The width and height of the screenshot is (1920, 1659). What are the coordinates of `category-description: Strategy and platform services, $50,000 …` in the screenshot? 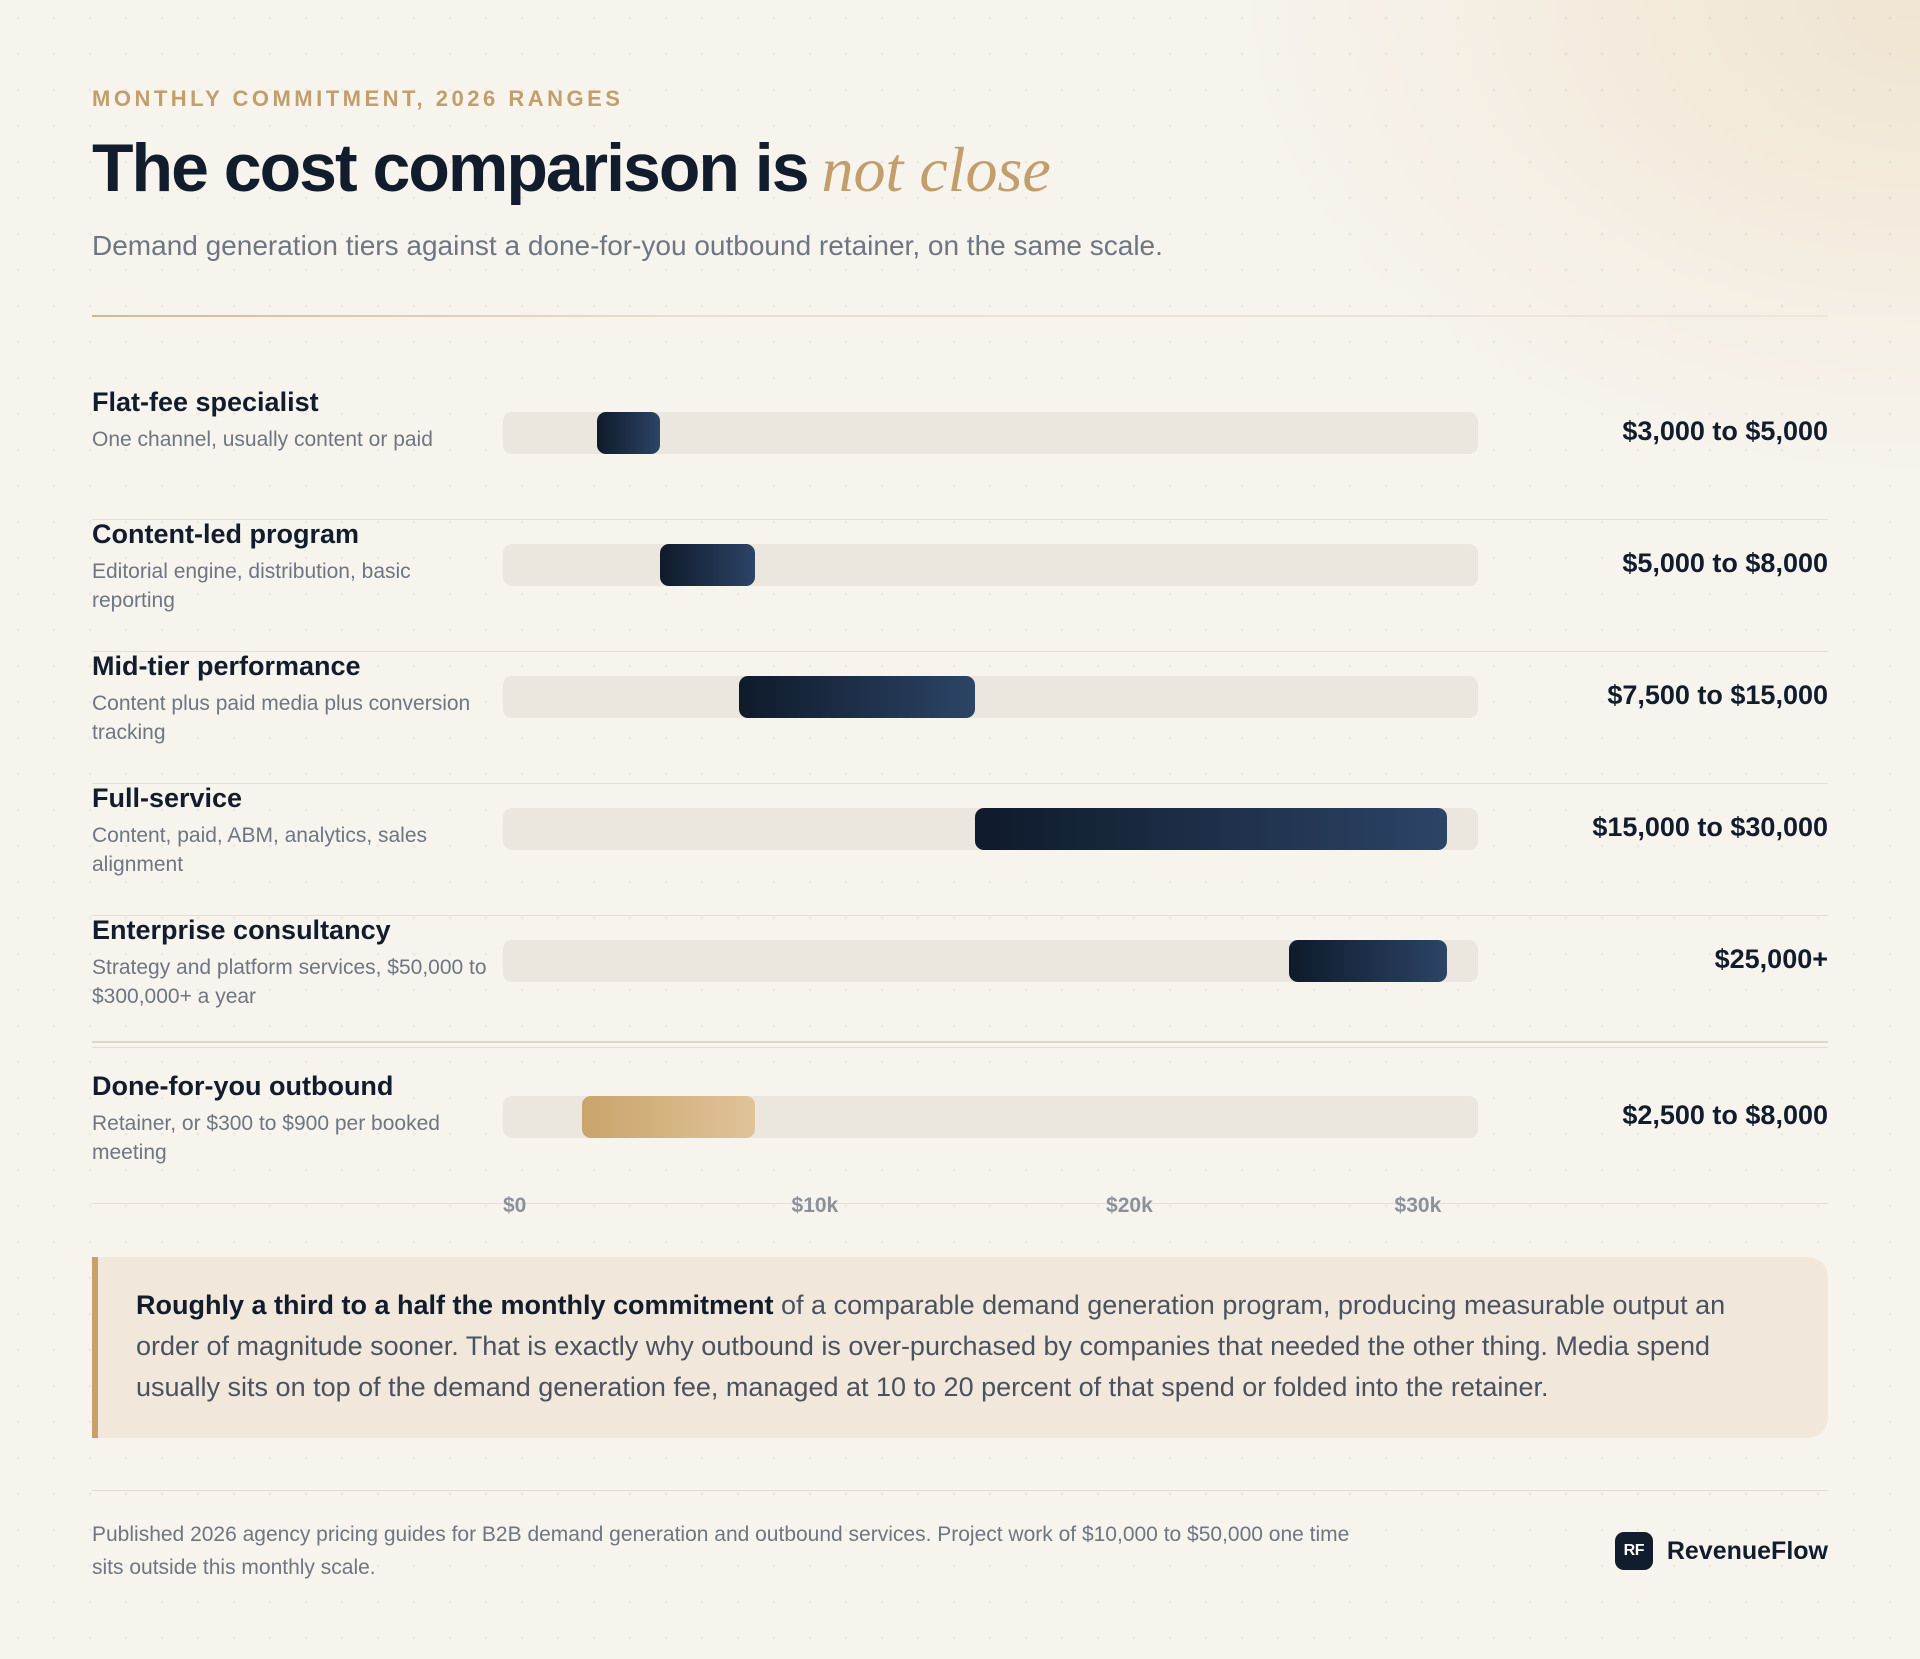 It's located at (289, 982).